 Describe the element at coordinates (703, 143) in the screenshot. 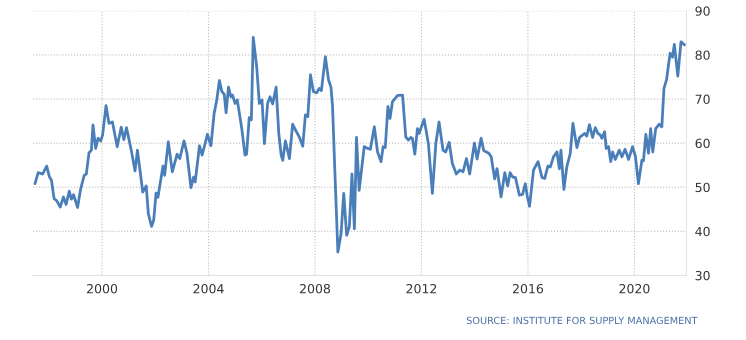

I see `y-tick-label: 60` at that location.